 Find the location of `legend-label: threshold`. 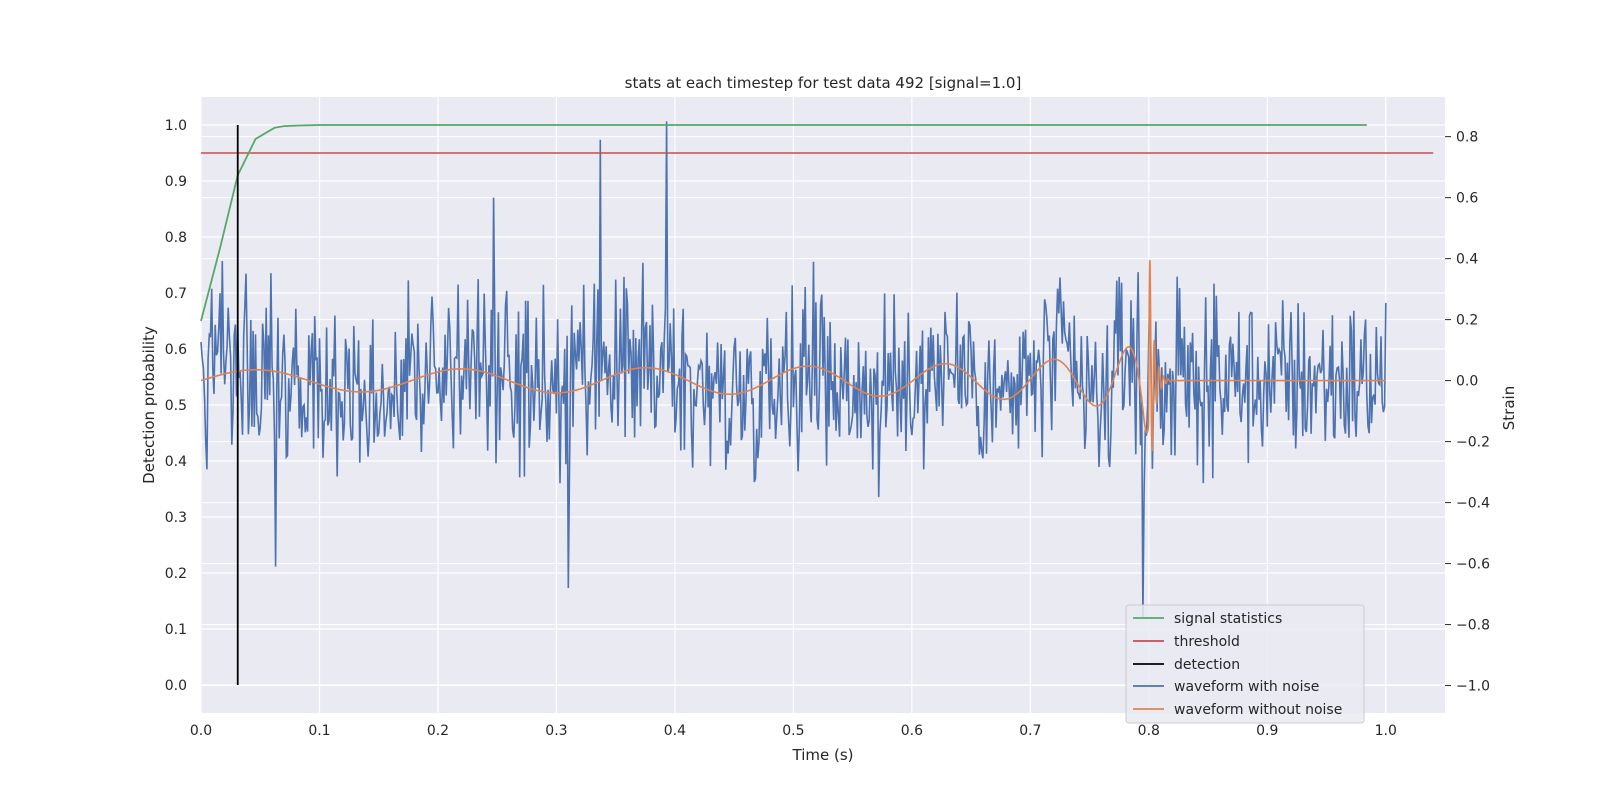

legend-label: threshold is located at coordinates (1207, 642).